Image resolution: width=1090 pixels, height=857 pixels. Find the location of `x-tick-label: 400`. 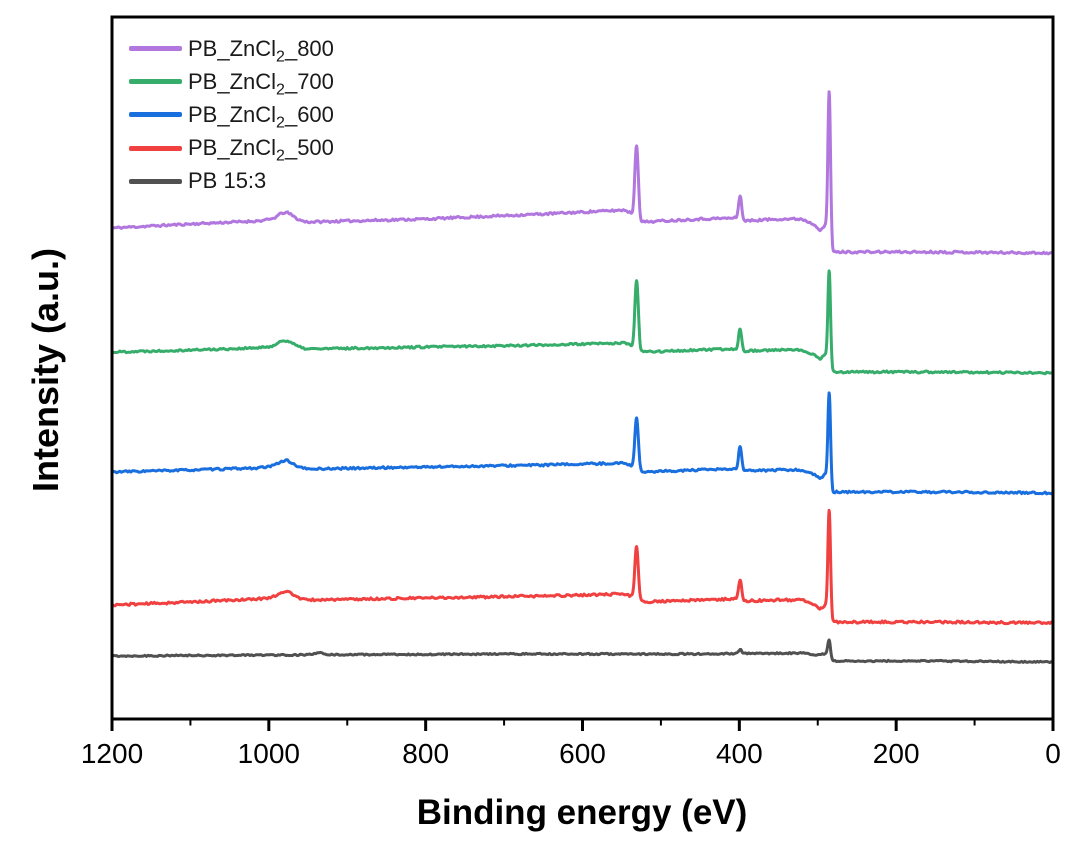

x-tick-label: 400 is located at coordinates (739, 753).